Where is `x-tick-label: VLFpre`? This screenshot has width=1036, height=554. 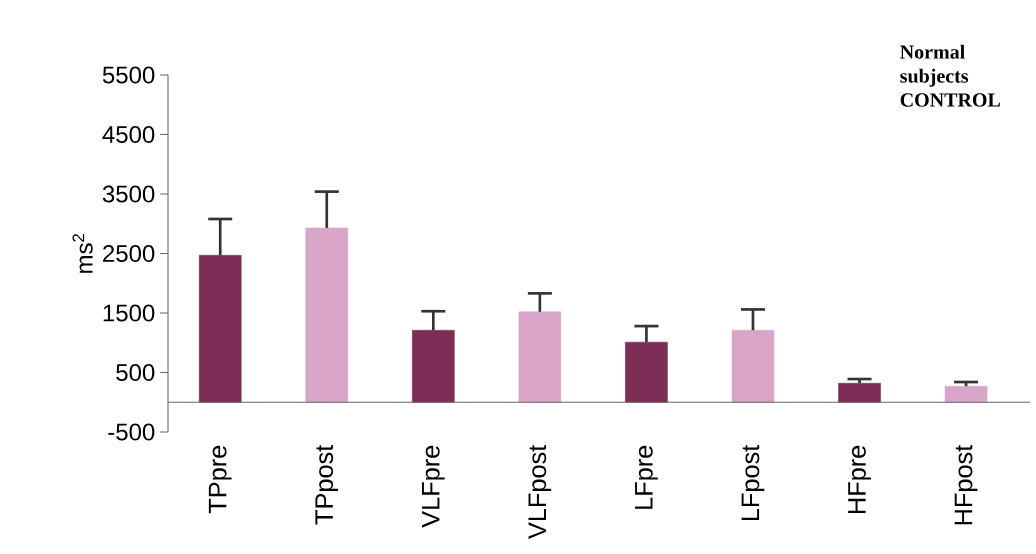 x-tick-label: VLFpre is located at coordinates (433, 486).